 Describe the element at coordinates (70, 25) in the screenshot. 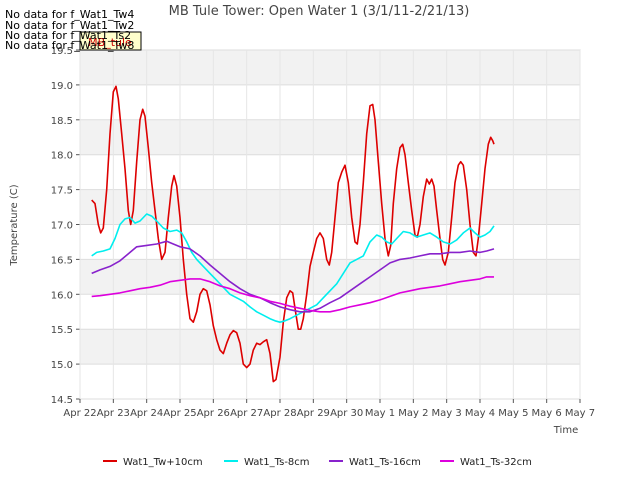

I see `no-data-message: No data for f_Wat1_Tw2` at that location.